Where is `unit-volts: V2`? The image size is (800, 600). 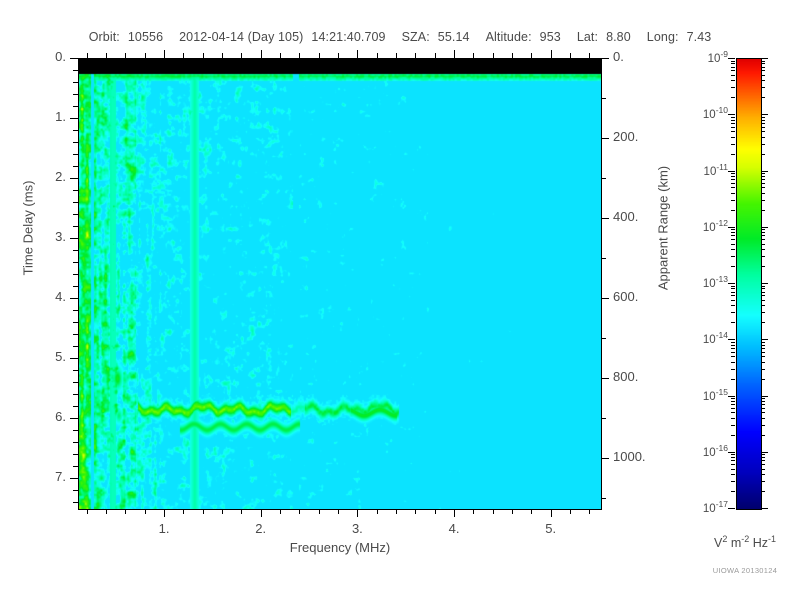 unit-volts: V2 is located at coordinates (720, 542).